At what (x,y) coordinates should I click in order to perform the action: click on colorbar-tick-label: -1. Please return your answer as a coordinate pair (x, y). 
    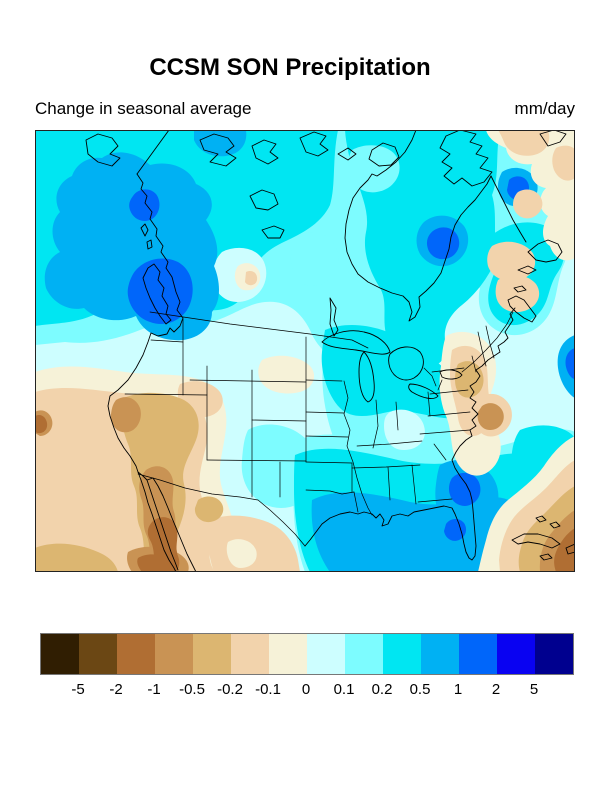
    Looking at the image, I should click on (154, 689).